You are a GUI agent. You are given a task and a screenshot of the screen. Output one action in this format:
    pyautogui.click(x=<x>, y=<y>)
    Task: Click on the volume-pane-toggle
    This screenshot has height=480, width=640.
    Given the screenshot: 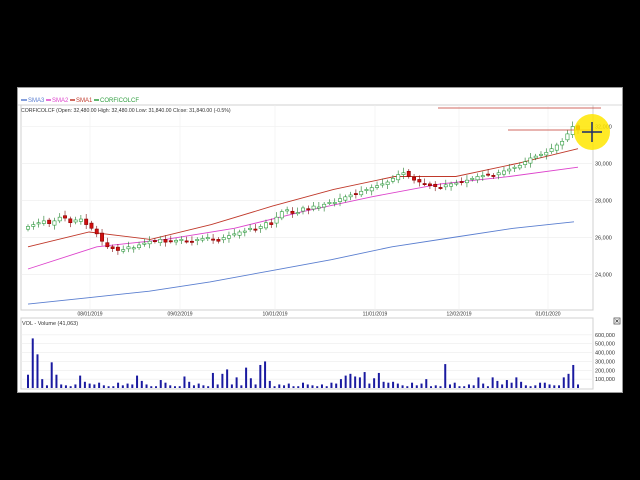 What is the action you would take?
    pyautogui.click(x=617, y=321)
    